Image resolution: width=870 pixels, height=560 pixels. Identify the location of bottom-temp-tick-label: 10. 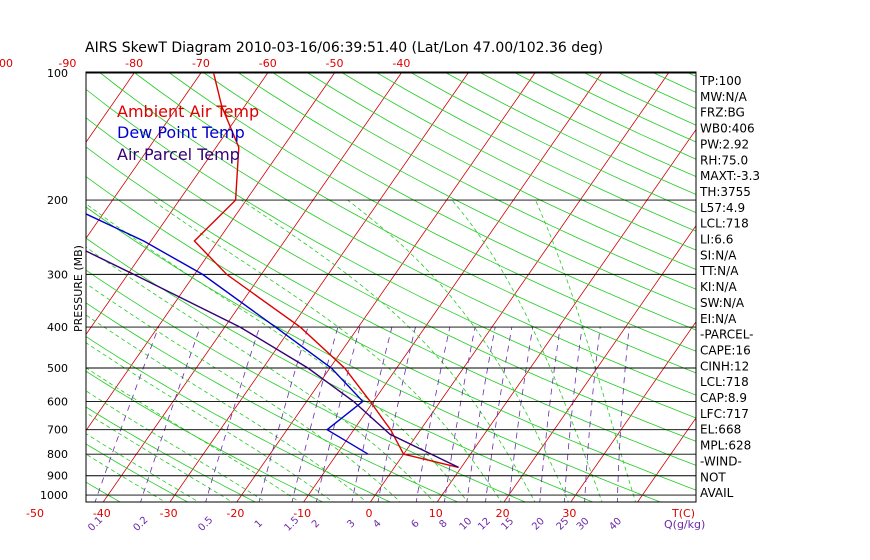
(436, 513).